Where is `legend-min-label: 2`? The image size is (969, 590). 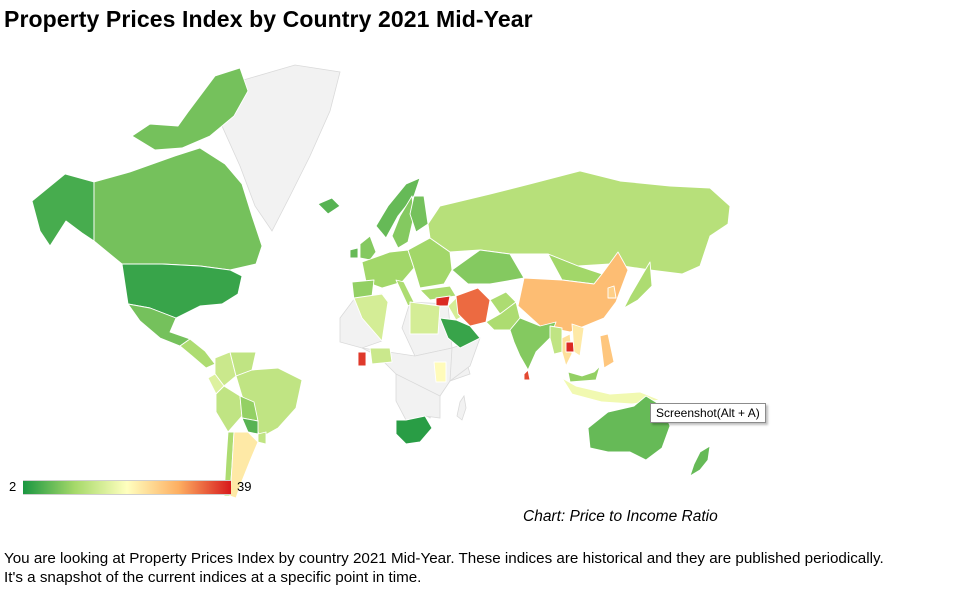 legend-min-label: 2 is located at coordinates (13, 486).